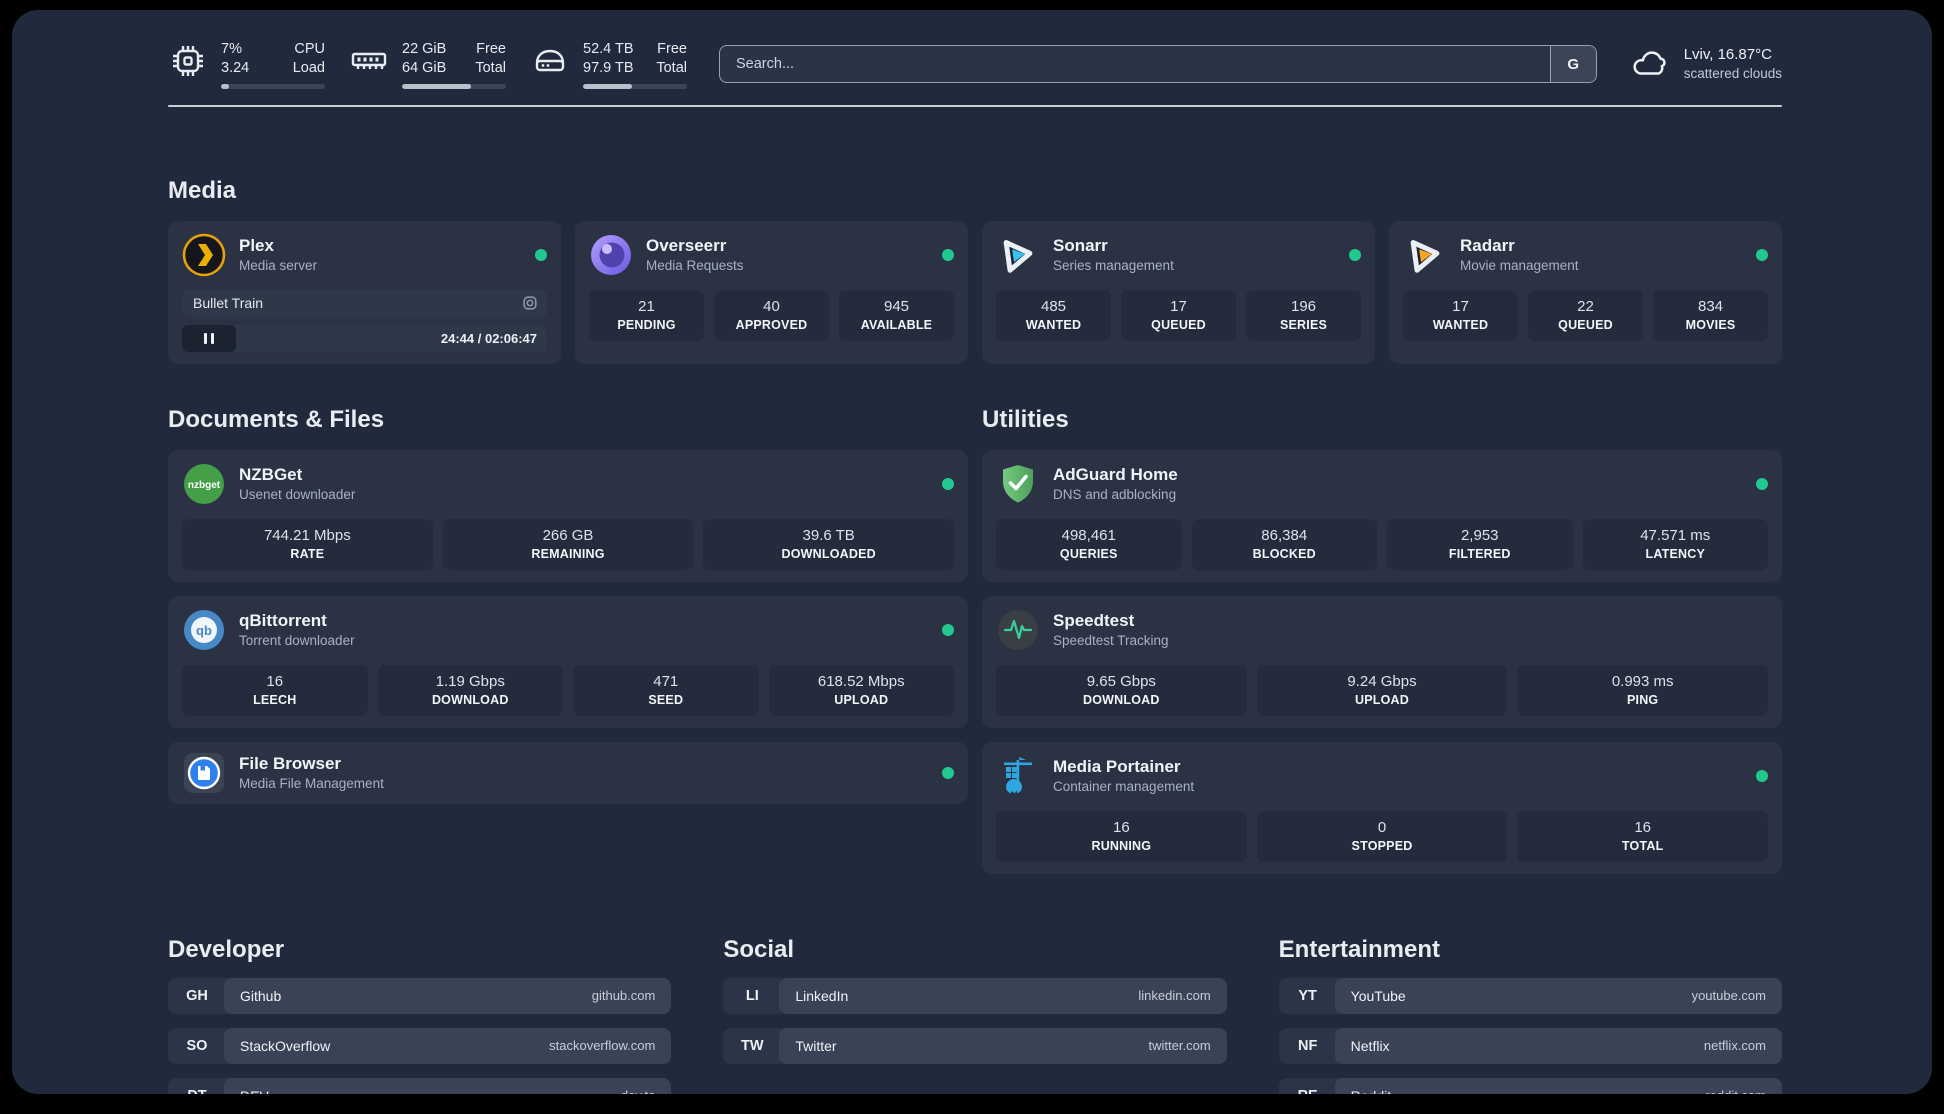 This screenshot has width=1944, height=1114. What do you see at coordinates (666, 255) in the screenshot?
I see `overseerr-app-link: Overseerr Media Requests` at bounding box center [666, 255].